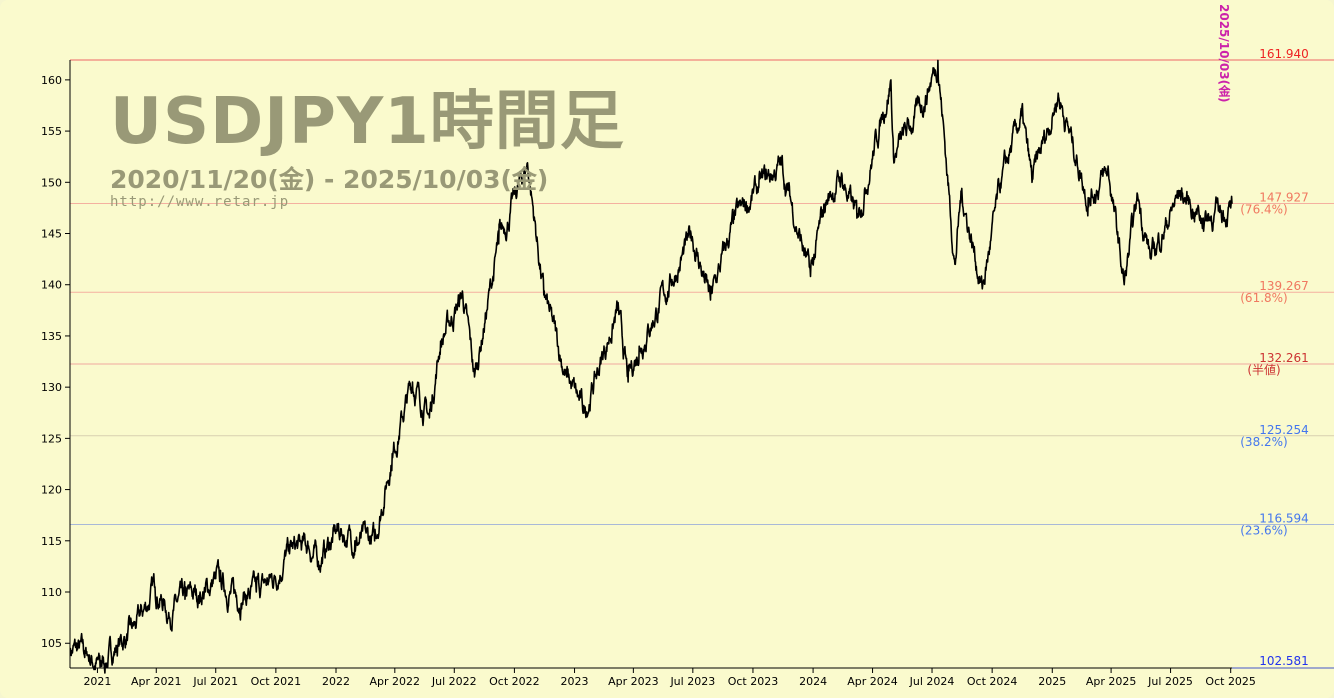 This screenshot has height=698, width=1334. I want to click on level-label: 132.261, so click(1284, 358).